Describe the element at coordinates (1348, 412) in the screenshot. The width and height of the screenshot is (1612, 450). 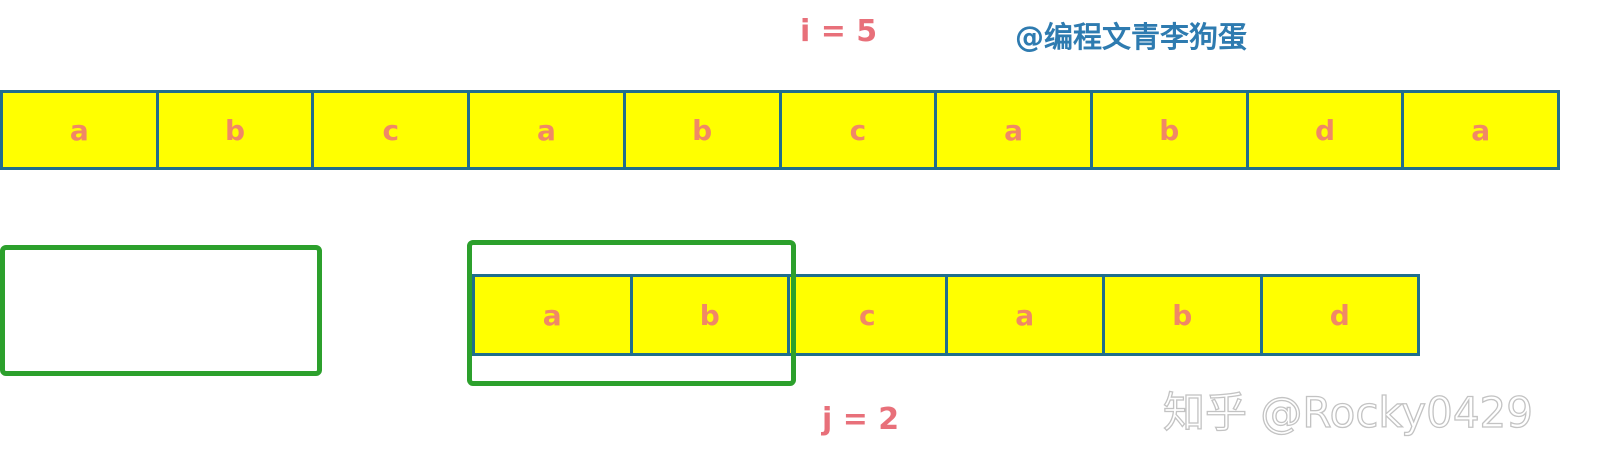
I see `site-watermark: 知乎 @Rocky0429` at that location.